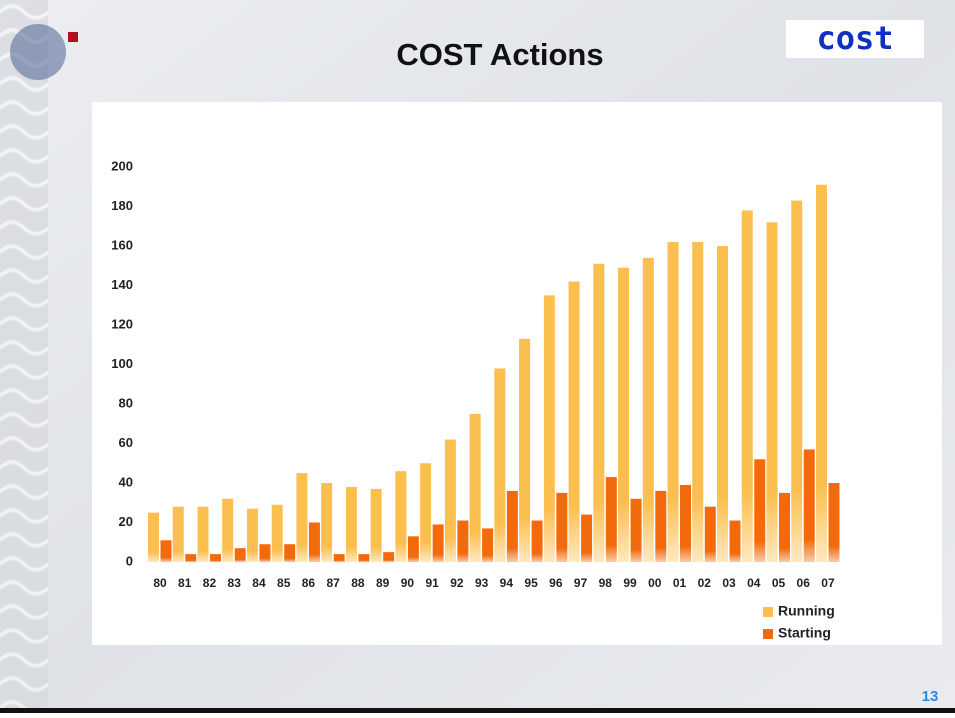  Describe the element at coordinates (729, 583) in the screenshot. I see `x-tick-label: 03` at that location.